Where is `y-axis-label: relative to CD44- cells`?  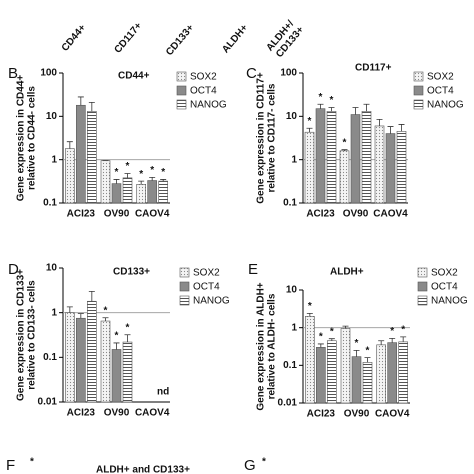
y-axis-label: relative to CD44- cells is located at coordinates (32, 138).